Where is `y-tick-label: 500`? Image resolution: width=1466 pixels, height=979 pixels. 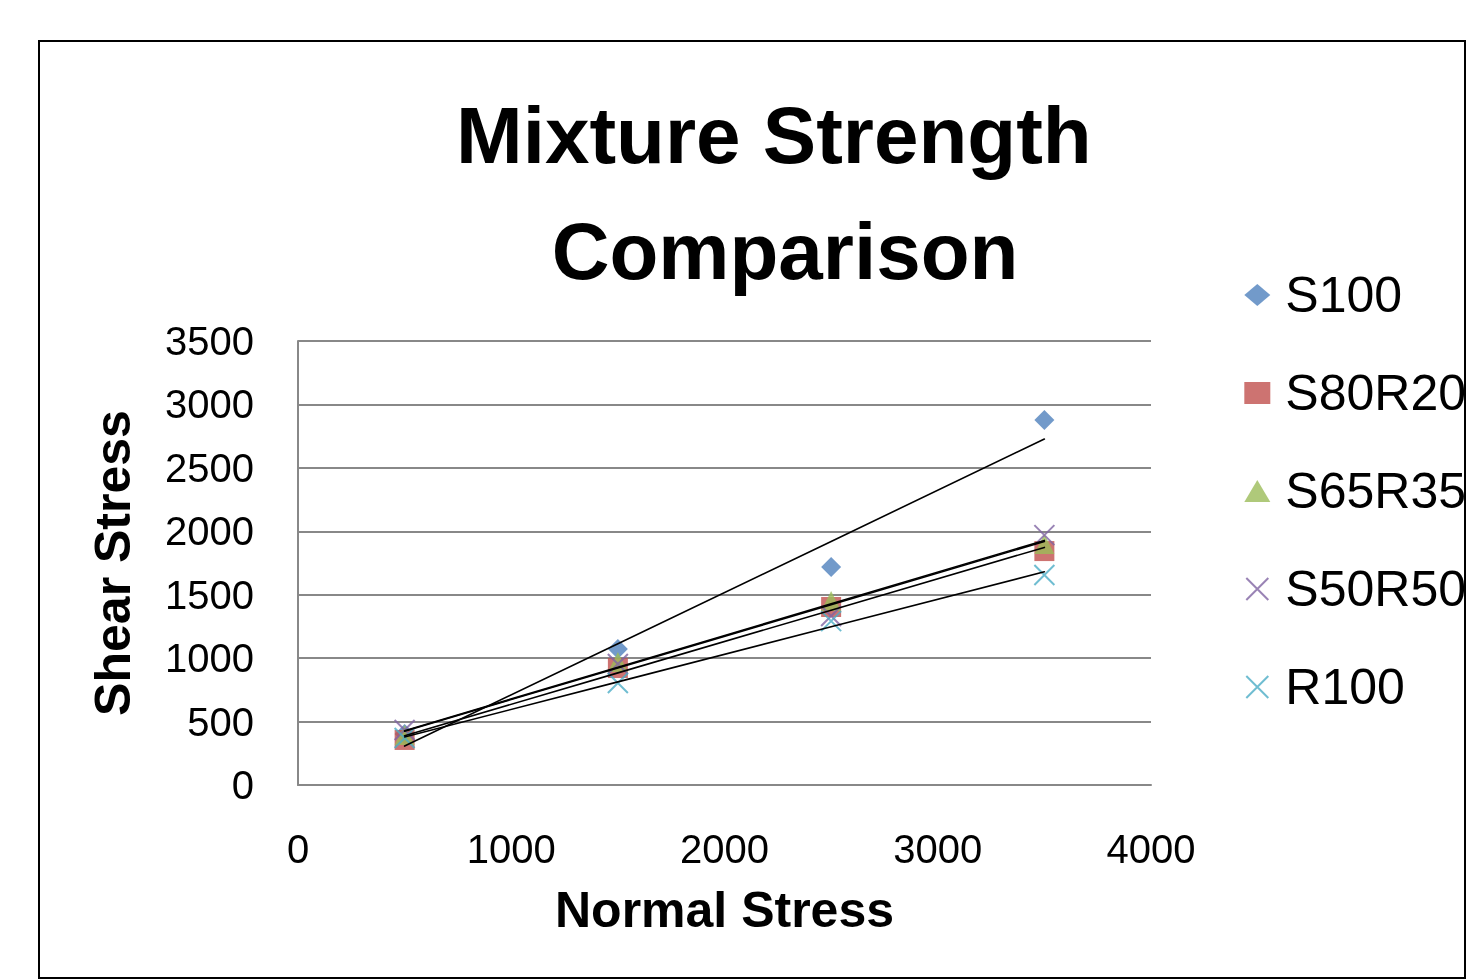
y-tick-label: 500 is located at coordinates (220, 721).